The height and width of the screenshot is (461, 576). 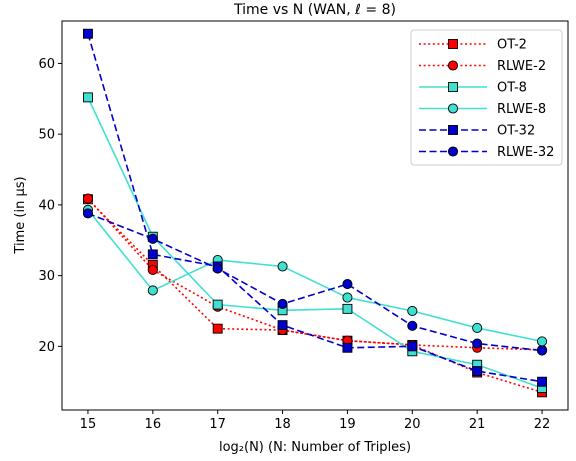 What do you see at coordinates (482, 109) in the screenshot?
I see `legend-item: RLWE-8` at bounding box center [482, 109].